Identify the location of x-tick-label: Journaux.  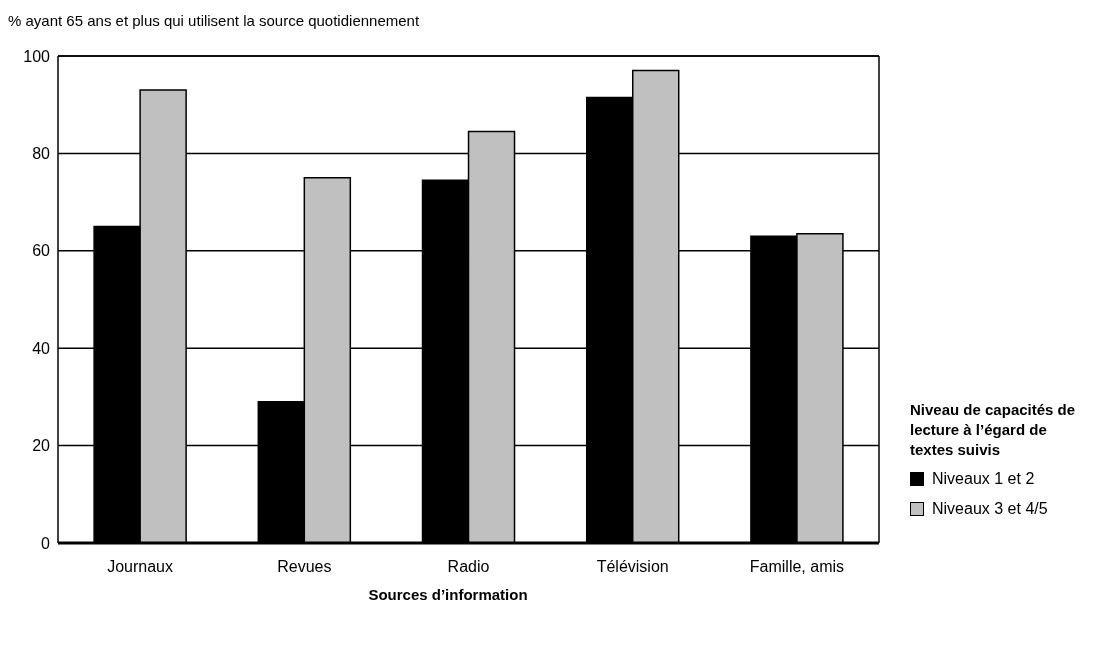
(140, 567).